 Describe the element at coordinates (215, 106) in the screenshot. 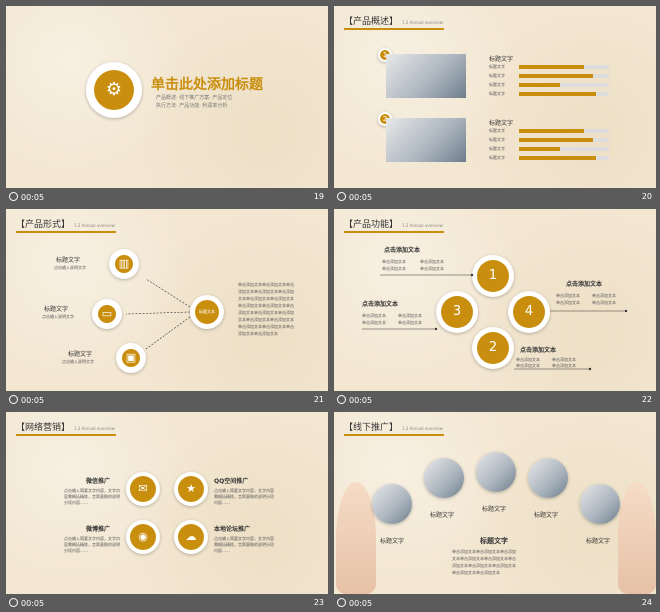

I see `bullet-item: 利润率分析` at that location.